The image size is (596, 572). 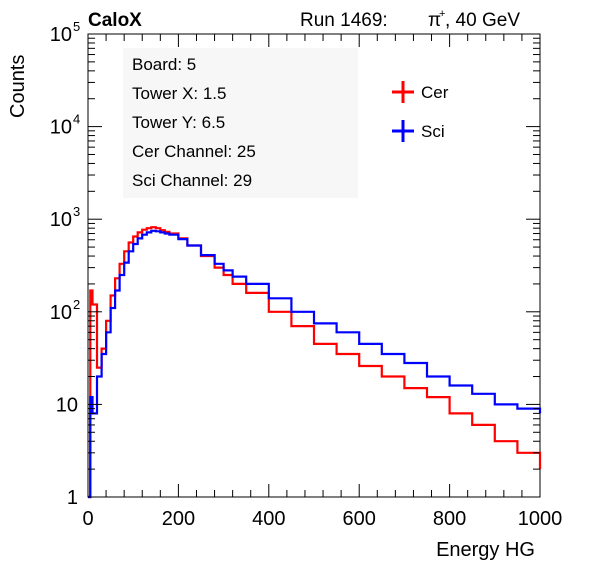 What do you see at coordinates (420, 111) in the screenshot?
I see `legend: Cer Sci` at bounding box center [420, 111].